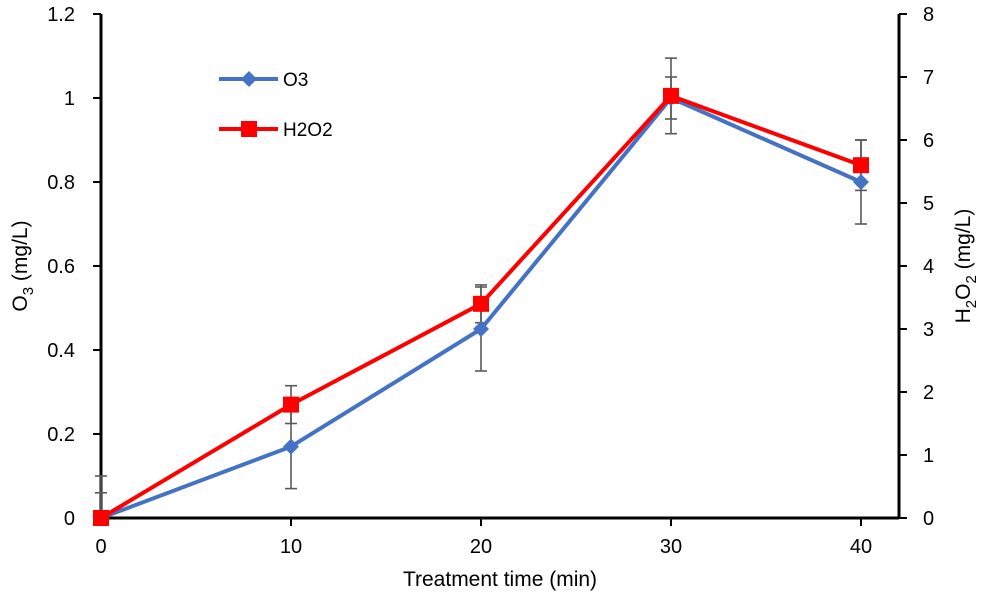  What do you see at coordinates (291, 547) in the screenshot?
I see `x-tick-label: 10` at bounding box center [291, 547].